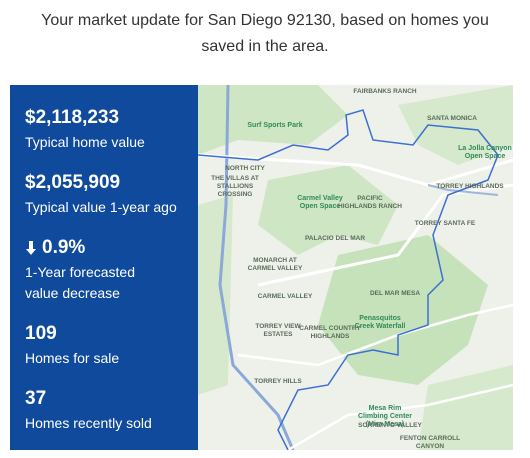 This screenshot has width=530, height=458. Describe the element at coordinates (445, 223) in the screenshot. I see `map-label: Torrey Santa Fe` at that location.